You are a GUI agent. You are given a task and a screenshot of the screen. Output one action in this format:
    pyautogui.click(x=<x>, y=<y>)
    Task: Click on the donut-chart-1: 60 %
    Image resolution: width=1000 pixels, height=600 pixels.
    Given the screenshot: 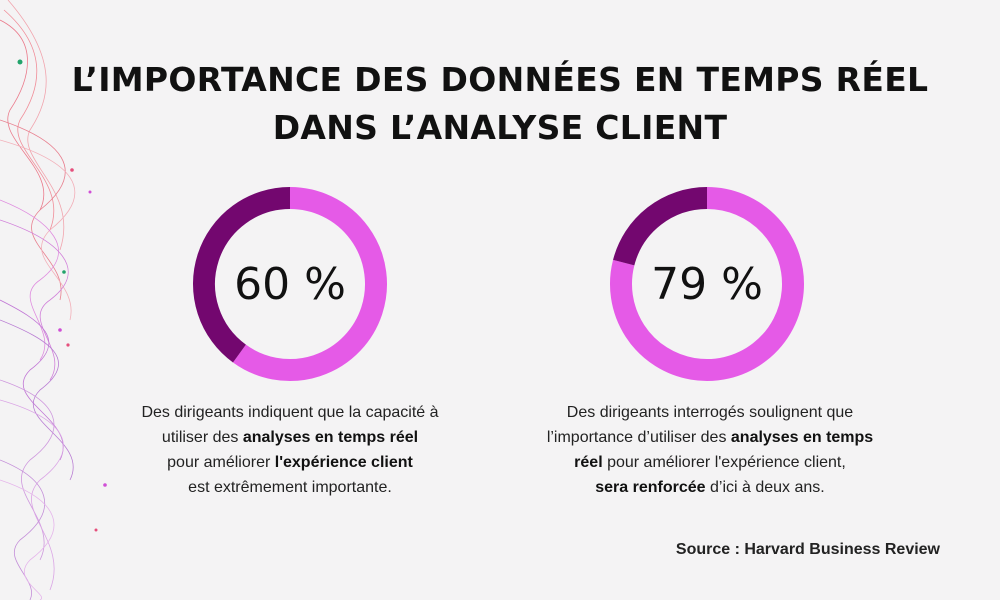 What is the action you would take?
    pyautogui.click(x=290, y=284)
    